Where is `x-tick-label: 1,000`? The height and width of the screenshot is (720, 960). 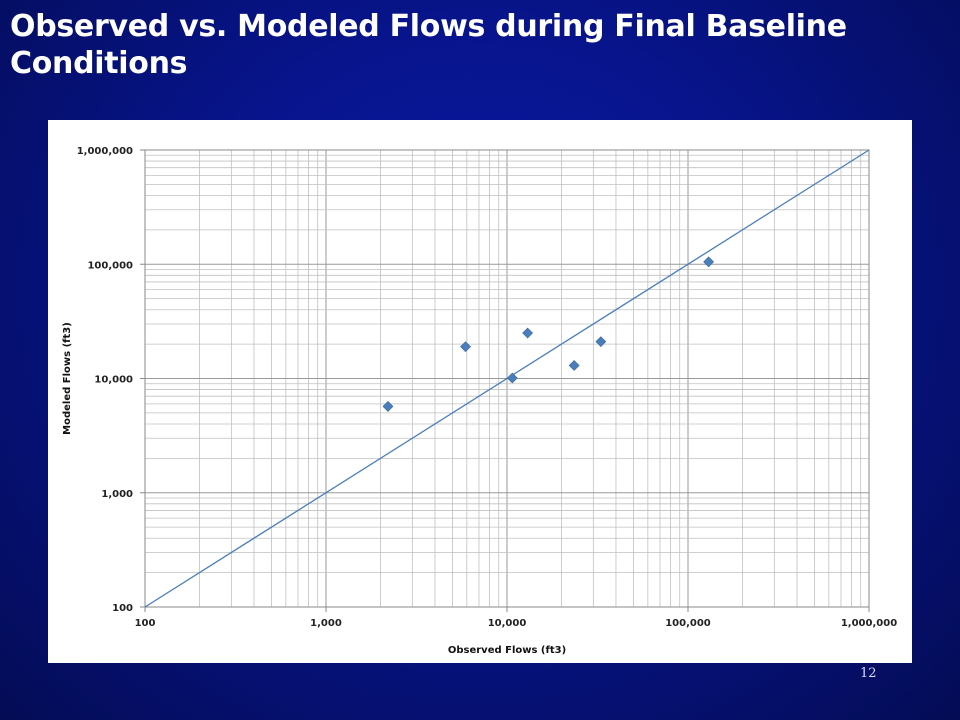
x-tick-label: 1,000 is located at coordinates (326, 623).